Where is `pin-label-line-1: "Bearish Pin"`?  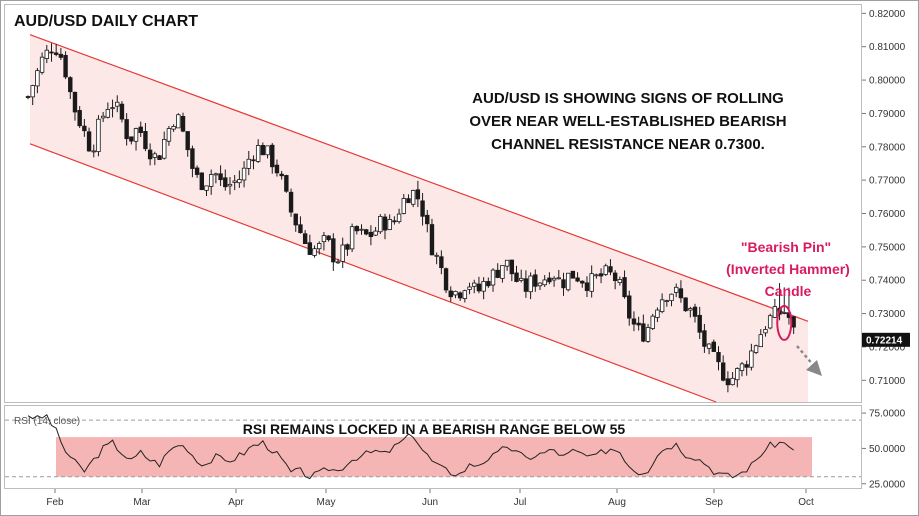
pin-label-line-1: "Bearish Pin" is located at coordinates (786, 247).